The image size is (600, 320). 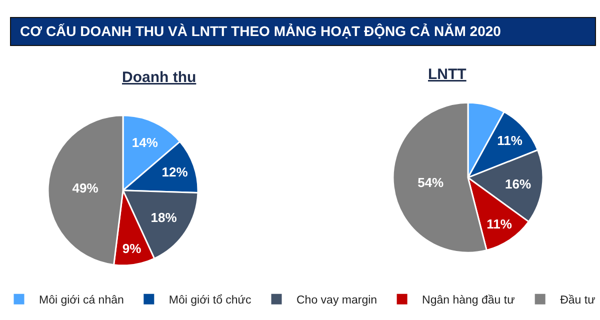 I want to click on data-label: 49%, so click(x=85, y=188).